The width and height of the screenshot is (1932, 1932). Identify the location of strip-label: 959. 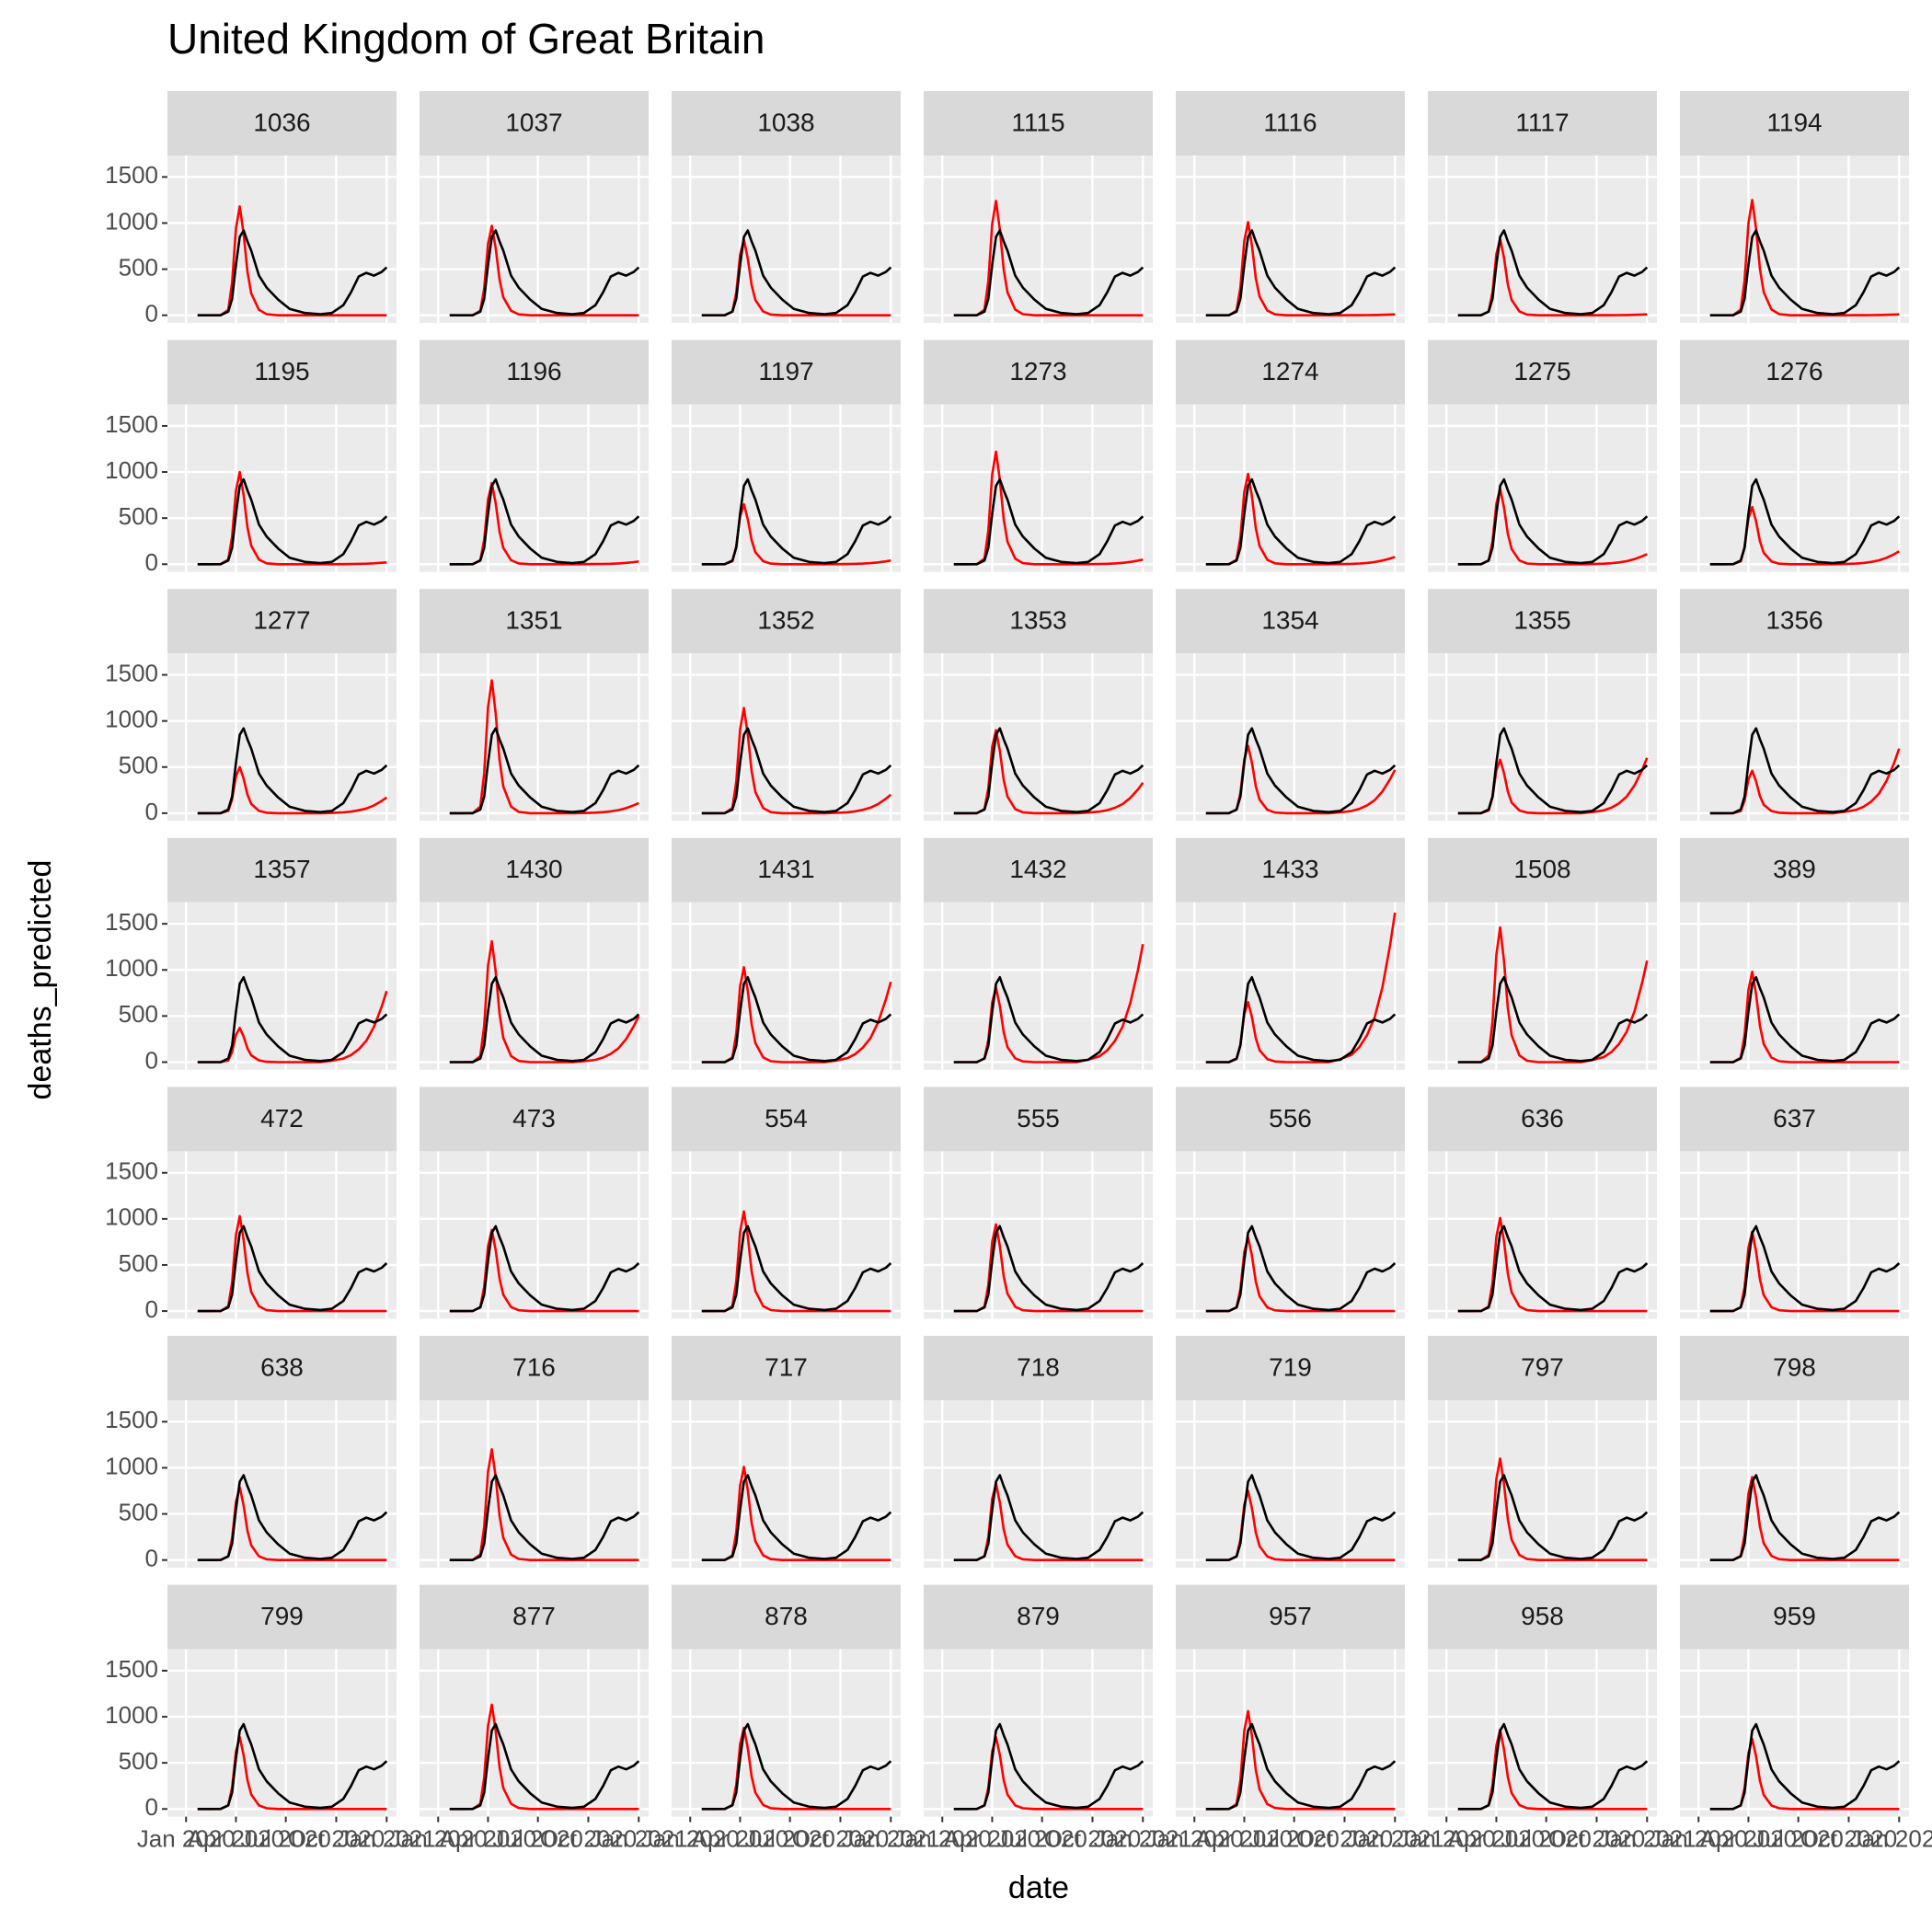
(1794, 1616).